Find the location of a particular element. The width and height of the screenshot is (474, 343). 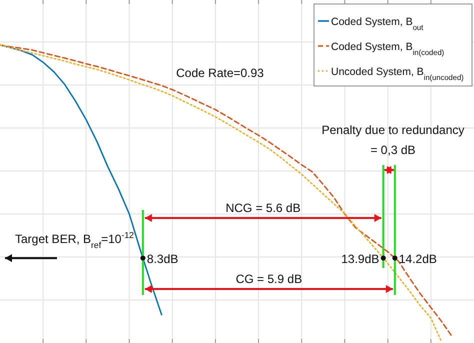

legend-label: Coded System, B$_{in(coded)}$ is located at coordinates (388, 48).